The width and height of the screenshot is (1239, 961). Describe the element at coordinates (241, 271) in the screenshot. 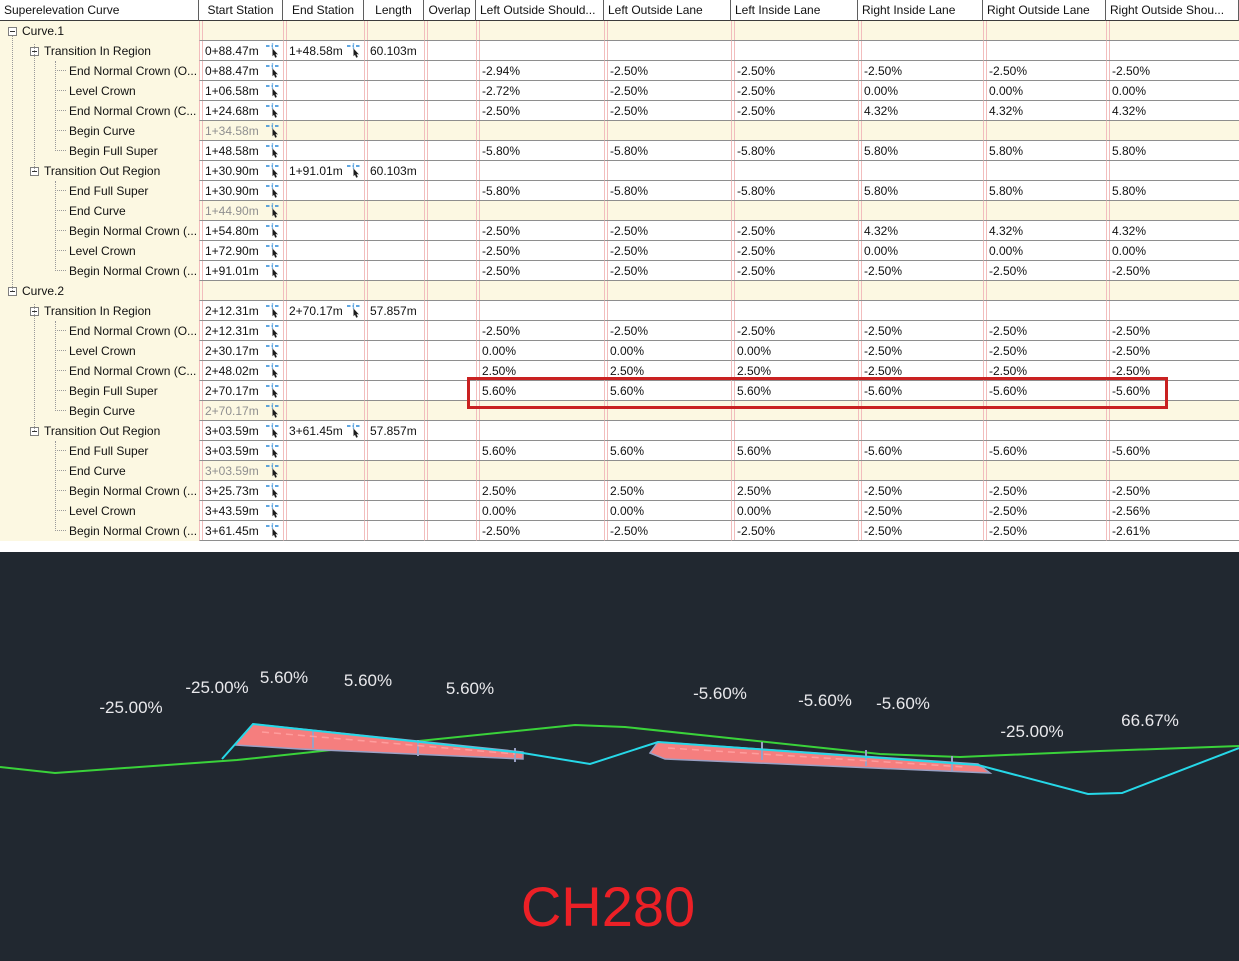

I see `start-station-cell: 1+91.01m` at that location.